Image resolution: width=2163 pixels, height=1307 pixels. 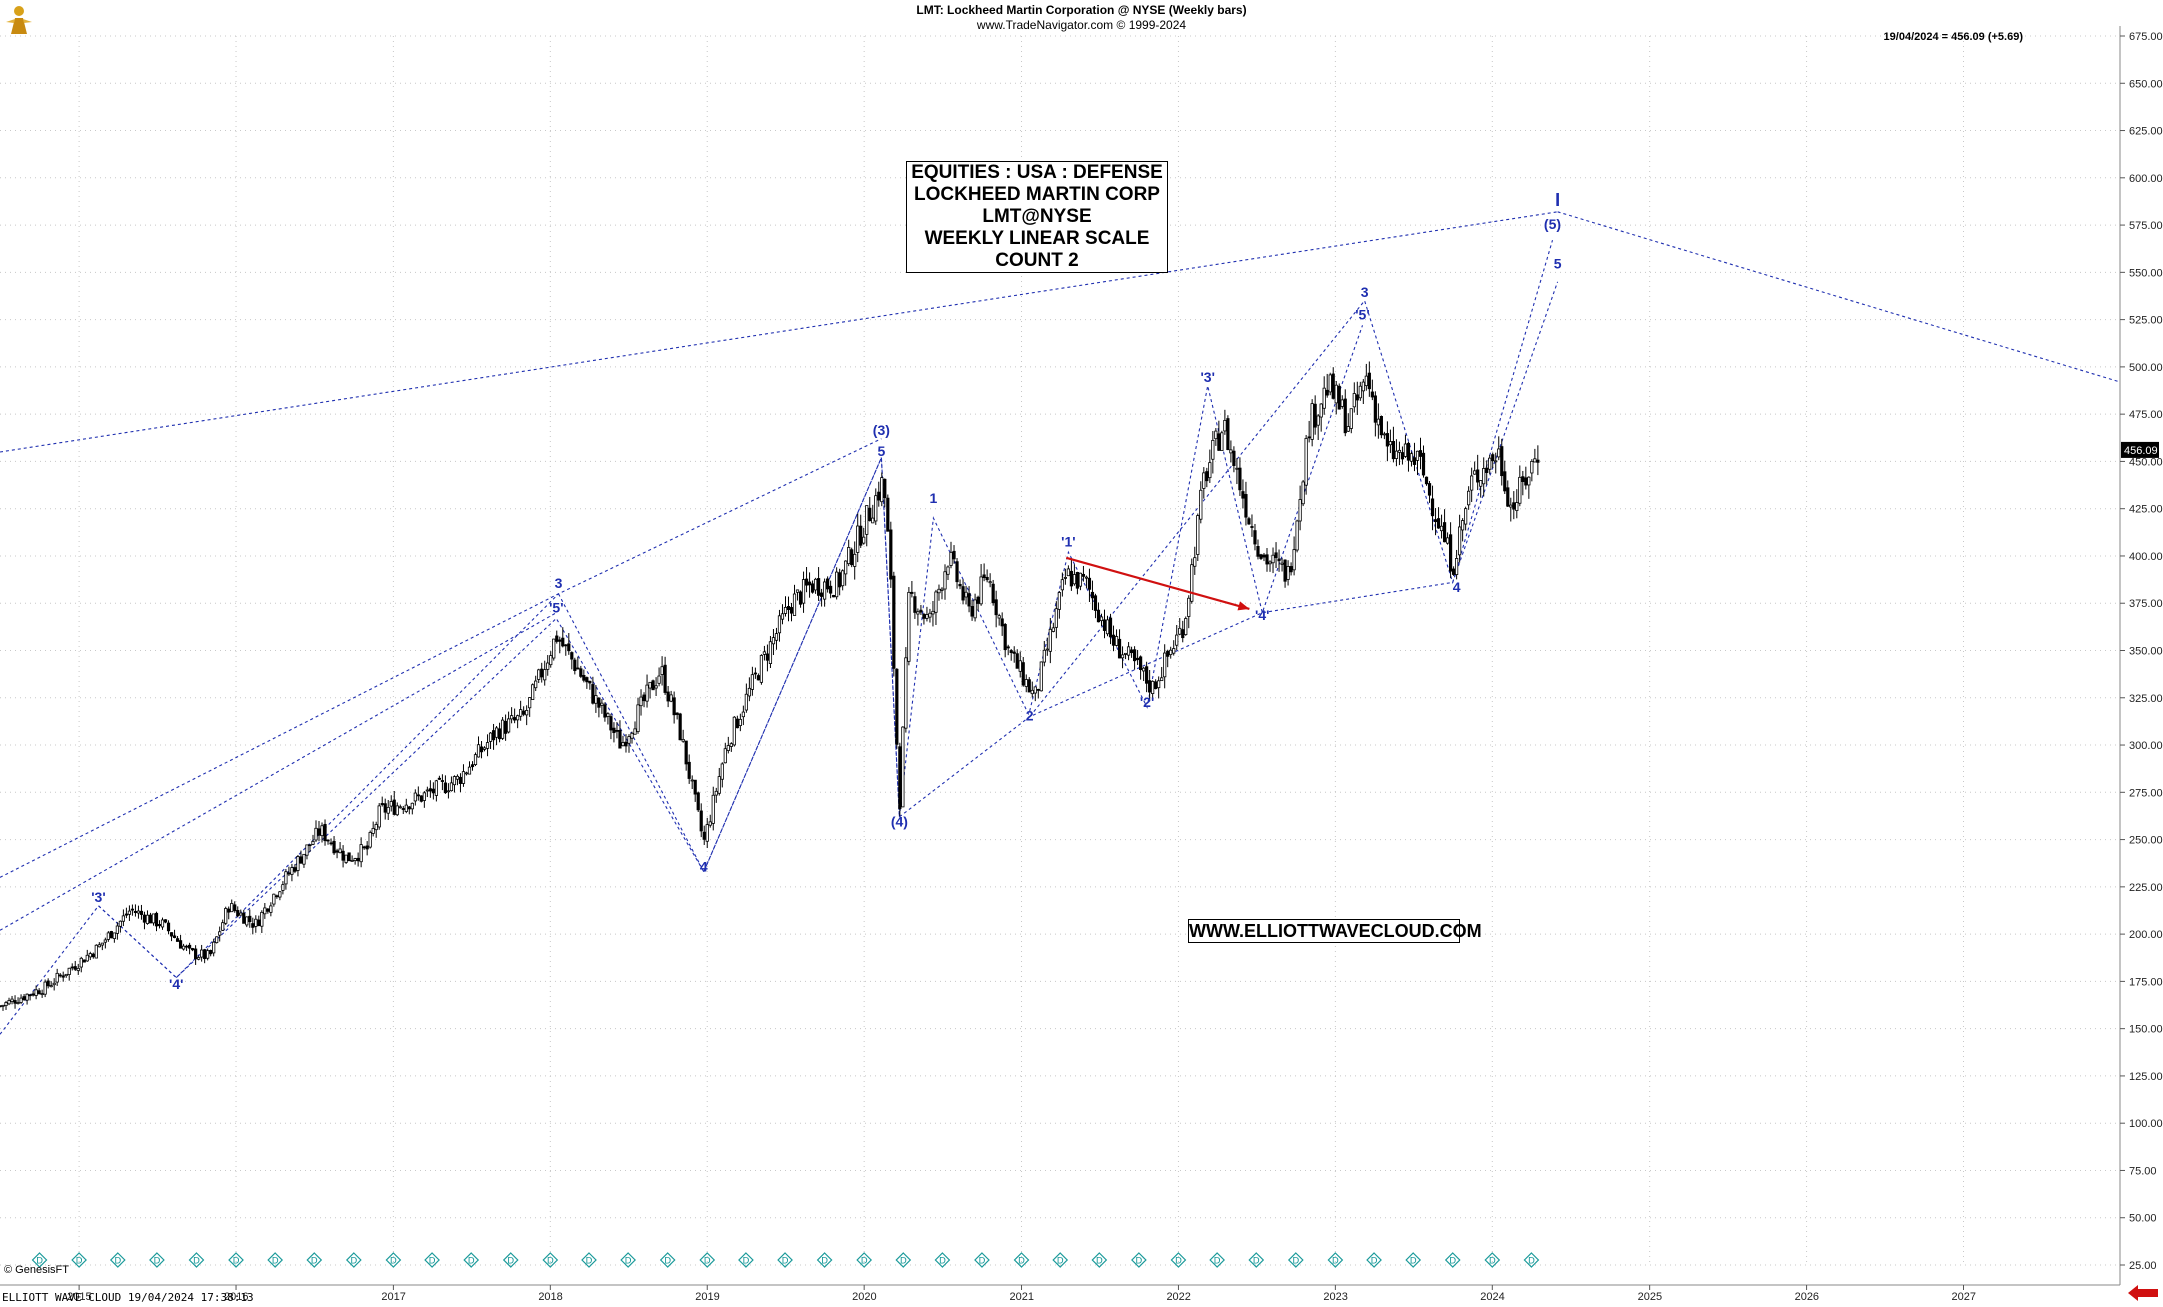 What do you see at coordinates (1650, 1297) in the screenshot?
I see `x-tick-label: 2025` at bounding box center [1650, 1297].